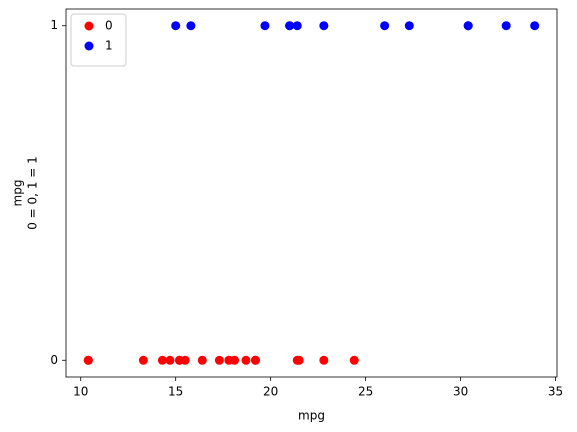 The image size is (577, 432). I want to click on x-axis-label: mpg, so click(311, 416).